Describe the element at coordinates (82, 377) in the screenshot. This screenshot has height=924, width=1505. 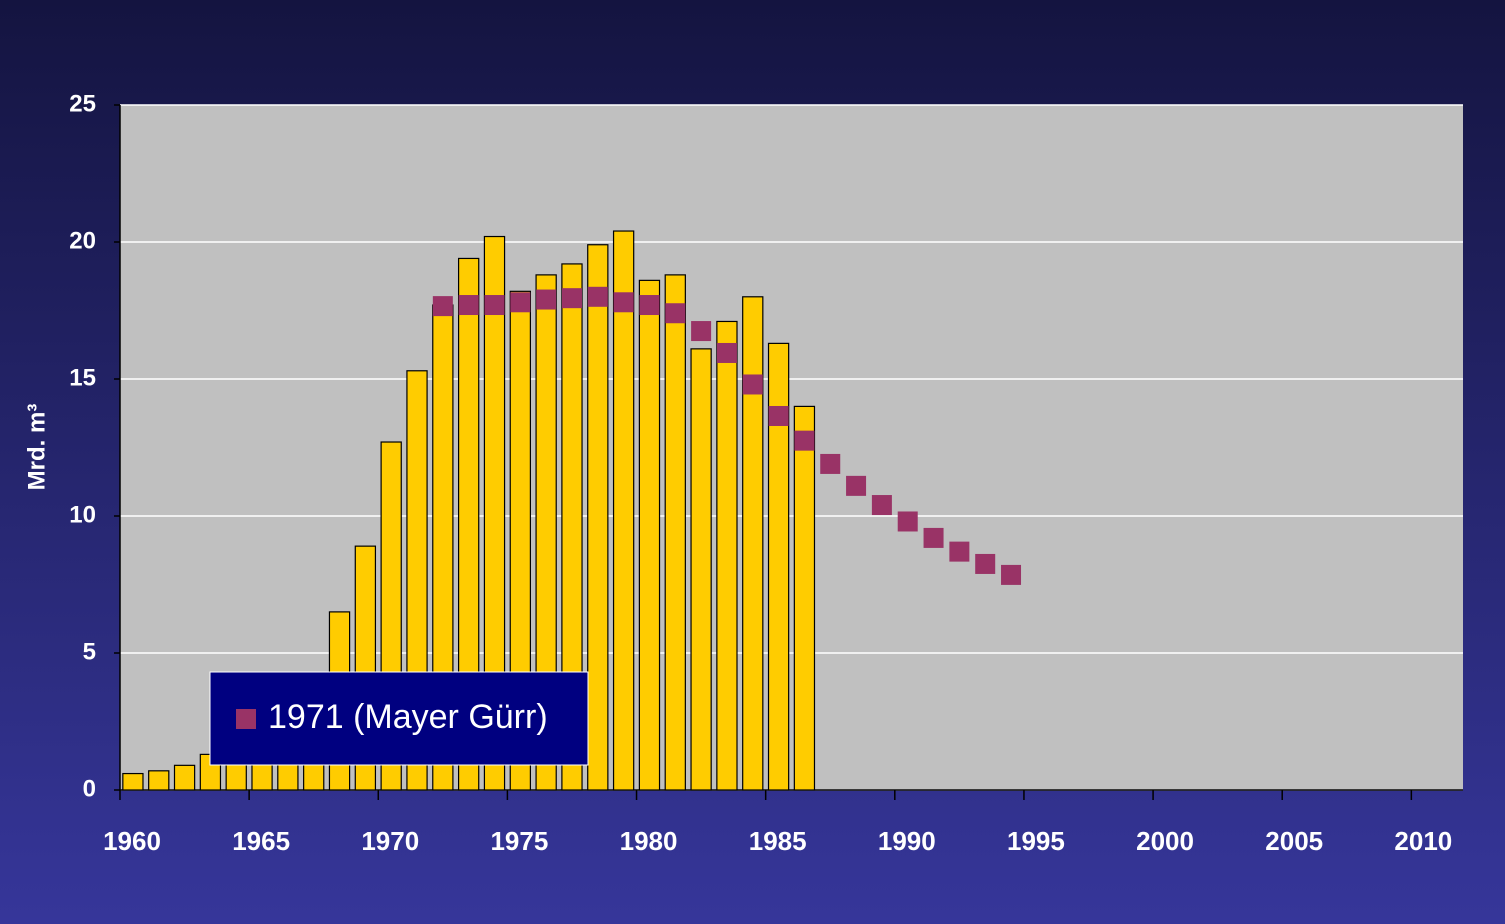
I see `y-tick-label: 15` at that location.